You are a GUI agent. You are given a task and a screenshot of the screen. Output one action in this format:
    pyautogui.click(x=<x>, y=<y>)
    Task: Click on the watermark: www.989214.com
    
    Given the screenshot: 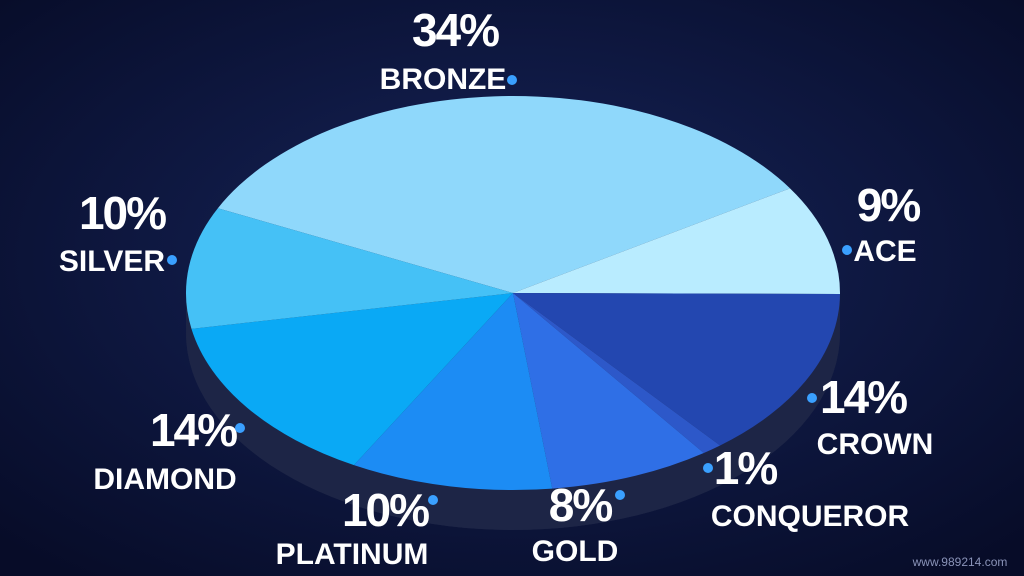 What is the action you would take?
    pyautogui.click(x=960, y=562)
    